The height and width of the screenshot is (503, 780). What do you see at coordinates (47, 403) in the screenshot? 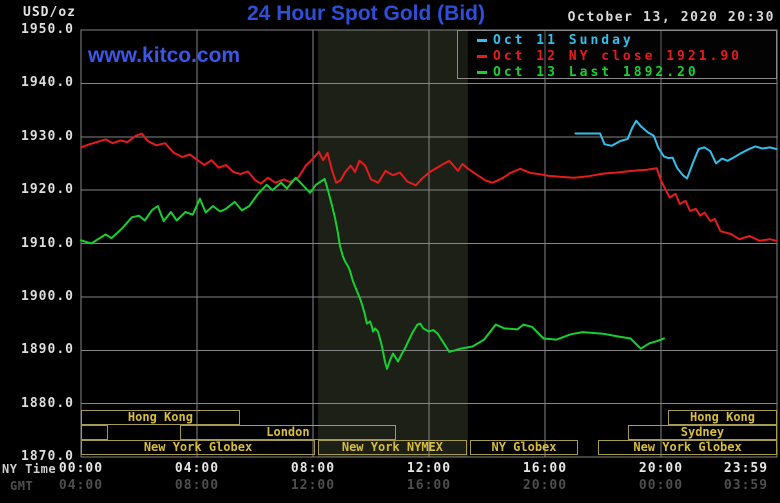
I see `y-axis-tick: 1880.0` at bounding box center [47, 403].